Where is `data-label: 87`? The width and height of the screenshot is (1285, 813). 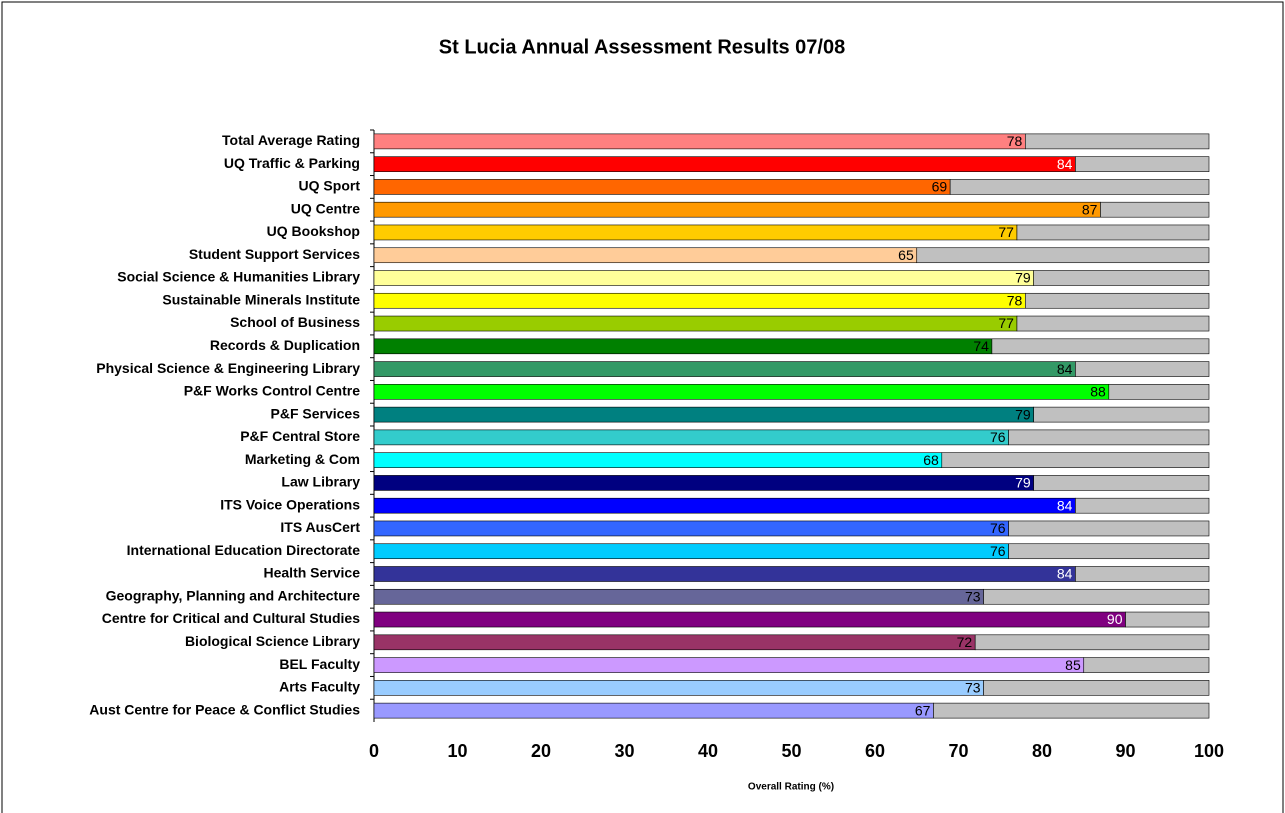 data-label: 87 is located at coordinates (1090, 209).